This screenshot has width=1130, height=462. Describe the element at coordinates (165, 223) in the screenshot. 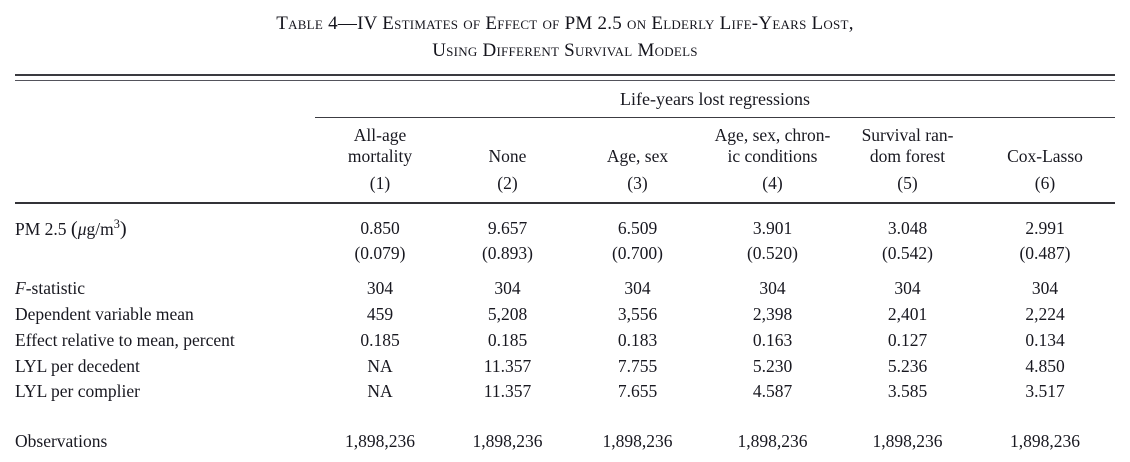

I see `coefficient-row-label: PM 2.5 (μg/m3)` at that location.